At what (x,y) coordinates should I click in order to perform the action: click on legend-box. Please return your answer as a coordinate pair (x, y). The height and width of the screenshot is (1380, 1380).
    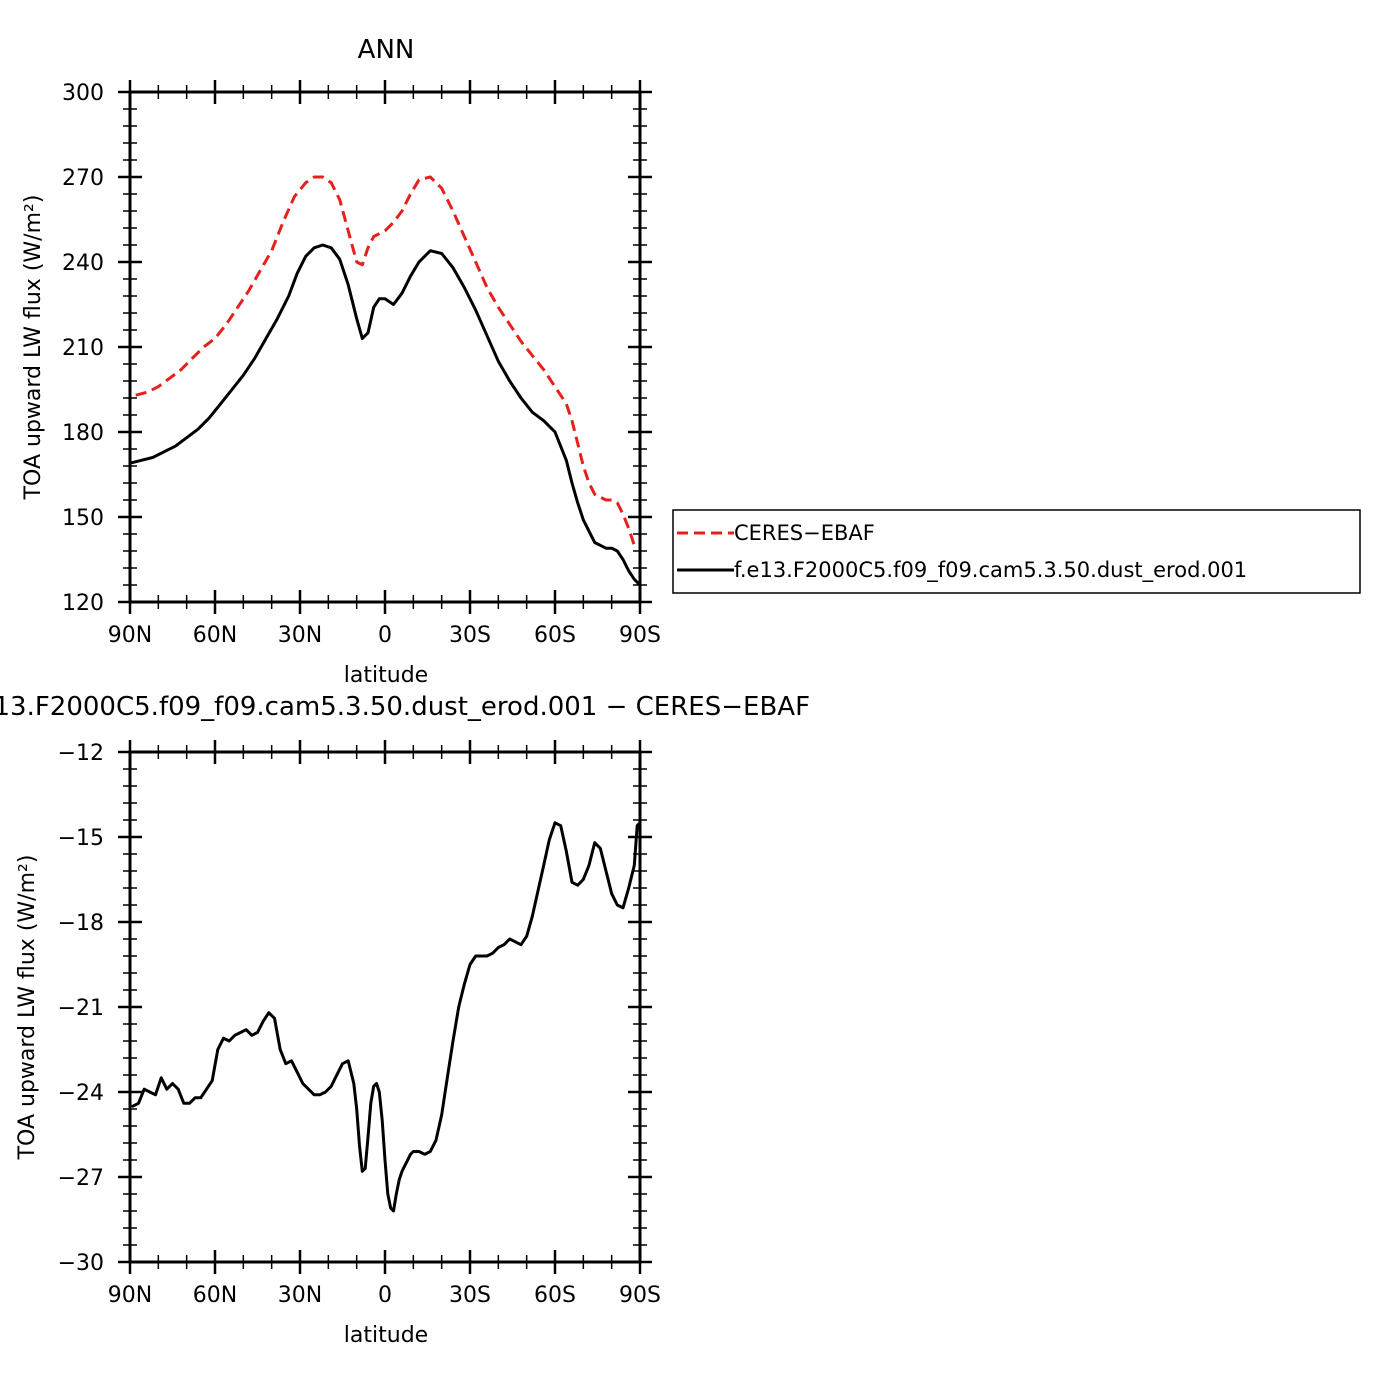
    Looking at the image, I should click on (1016, 551).